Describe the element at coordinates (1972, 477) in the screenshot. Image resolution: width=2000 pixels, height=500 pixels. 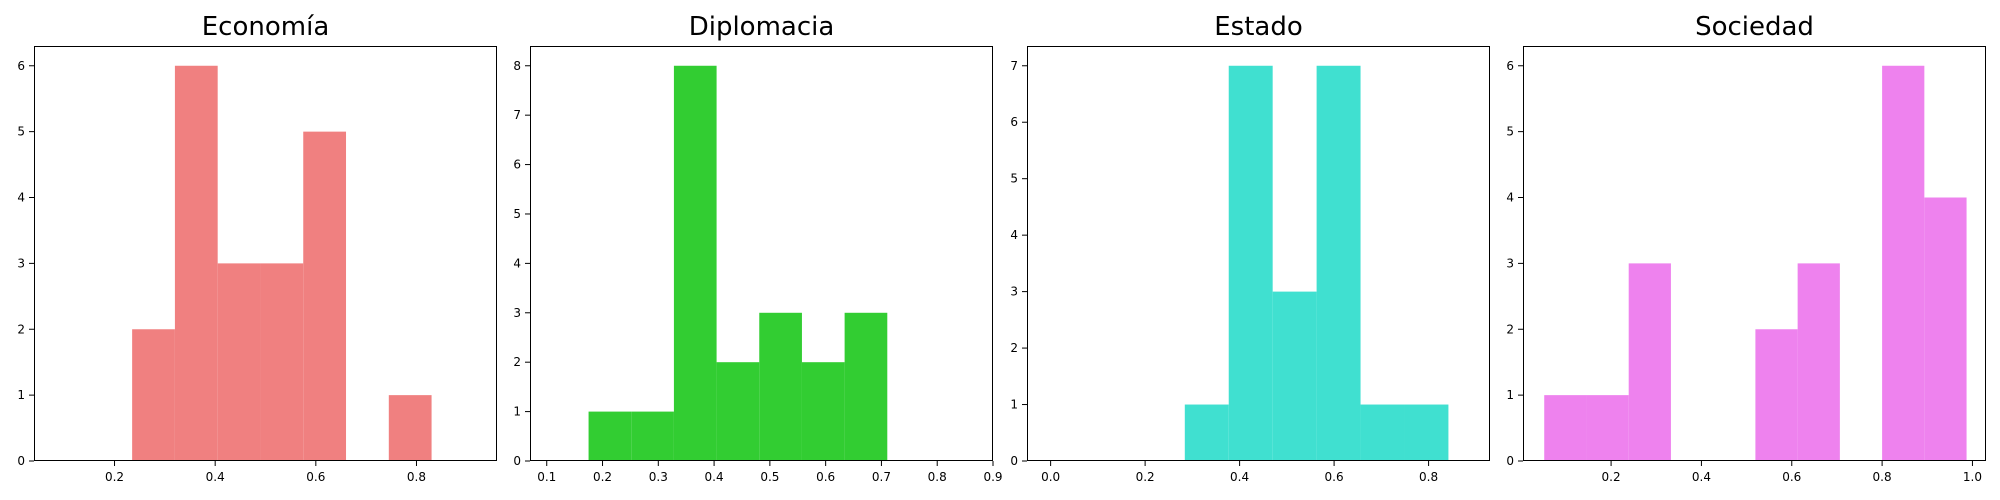
I see `x-tick-label: 1.0` at that location.